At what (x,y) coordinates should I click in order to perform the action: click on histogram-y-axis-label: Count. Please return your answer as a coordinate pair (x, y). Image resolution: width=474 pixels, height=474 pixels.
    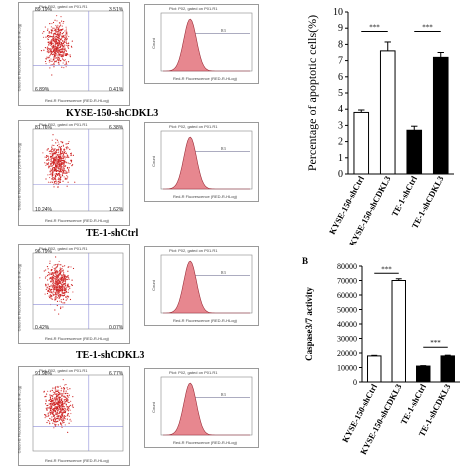
    Looking at the image, I should click on (153, 43).